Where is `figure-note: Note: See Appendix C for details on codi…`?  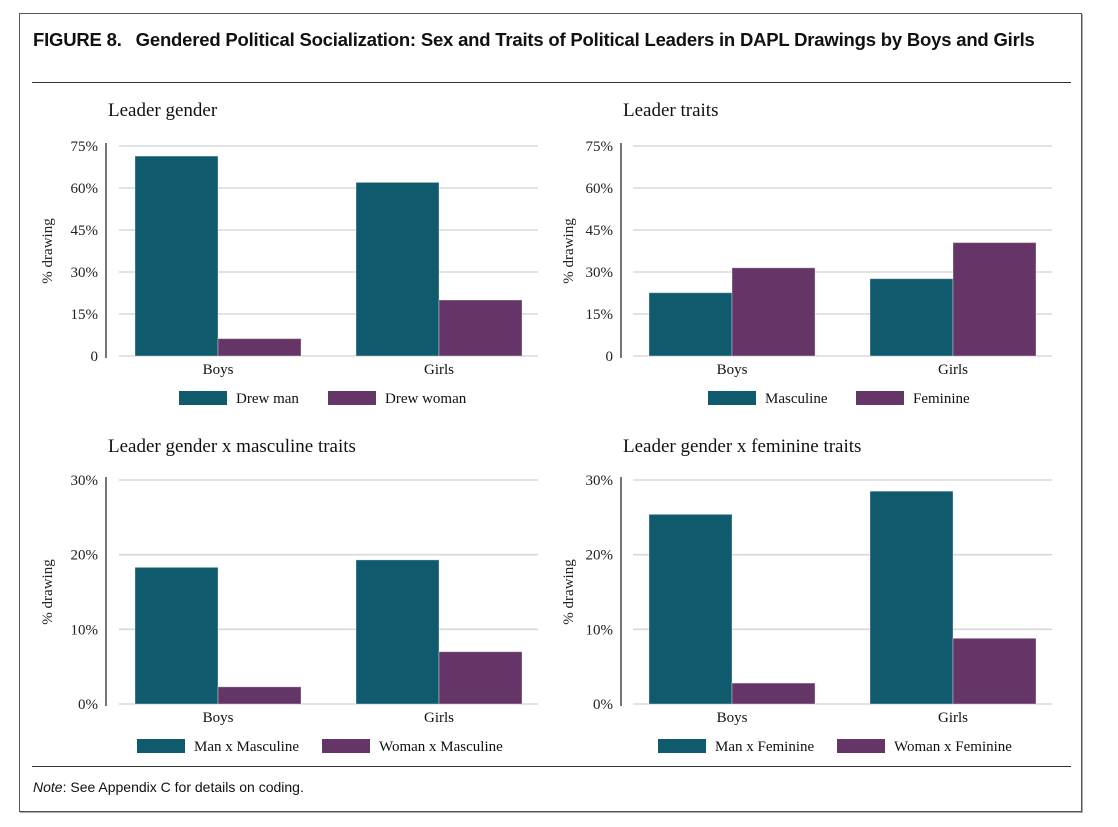
figure-note: Note: See Appendix C for details on codi… is located at coordinates (168, 787).